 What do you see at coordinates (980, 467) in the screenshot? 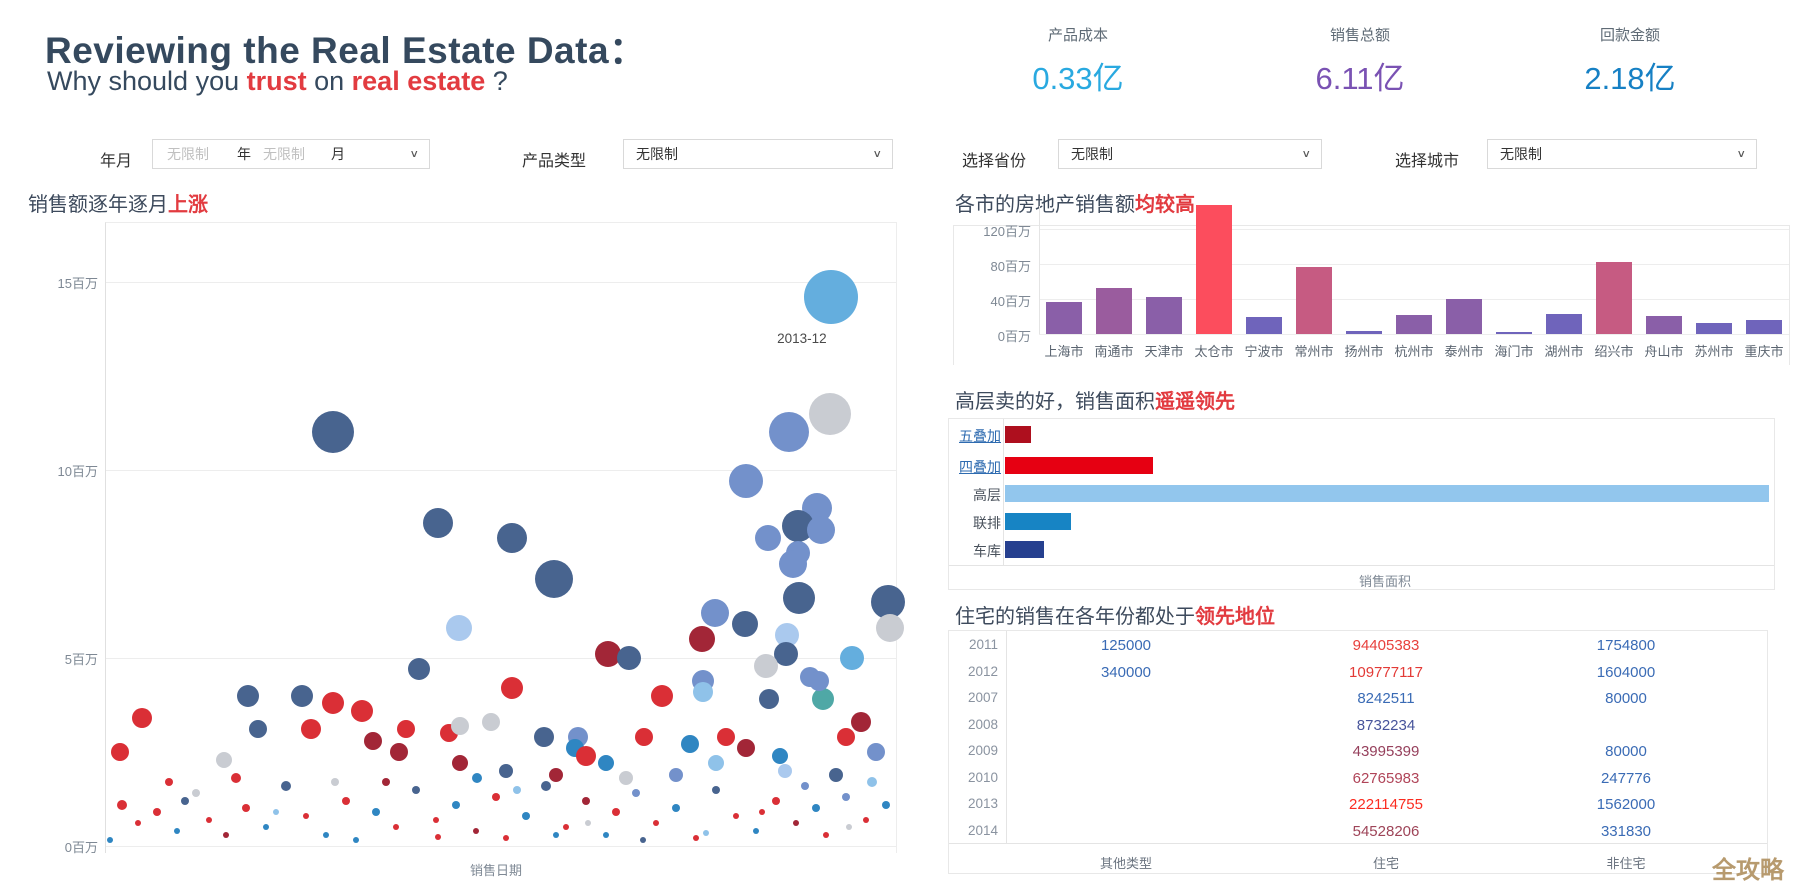
I see `hbar-category-label: 四叠加` at bounding box center [980, 467].